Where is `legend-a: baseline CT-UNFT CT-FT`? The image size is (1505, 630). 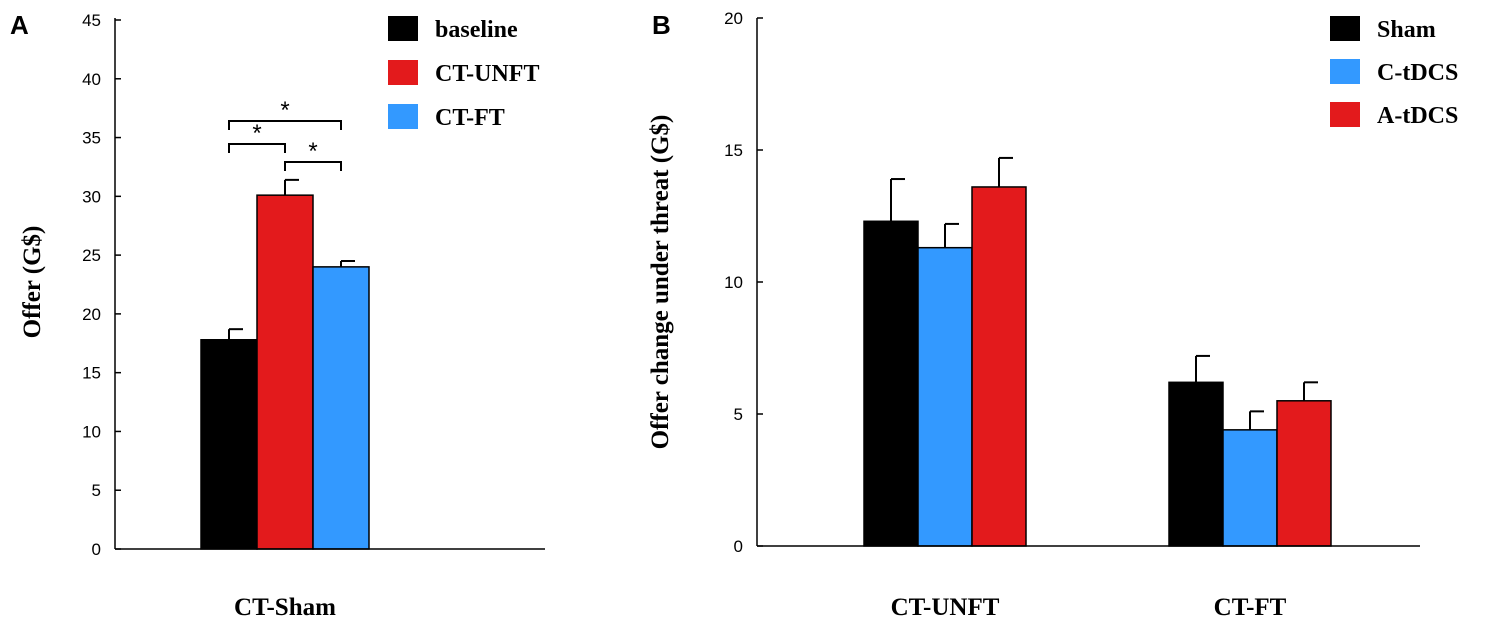
legend-a: baseline CT-UNFT CT-FT is located at coordinates (463, 73).